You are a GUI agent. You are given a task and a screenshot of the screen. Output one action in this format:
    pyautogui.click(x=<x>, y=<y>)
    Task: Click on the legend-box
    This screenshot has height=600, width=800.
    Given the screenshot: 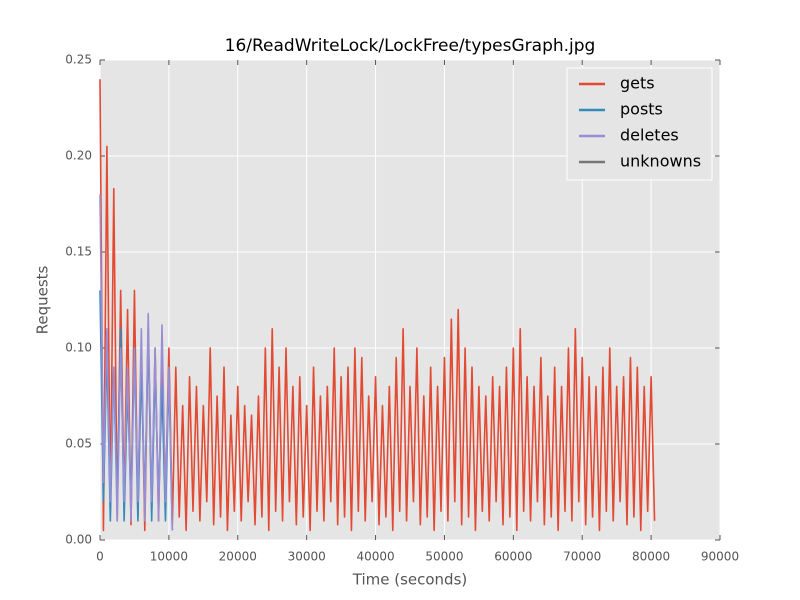 What is the action you would take?
    pyautogui.click(x=639, y=124)
    